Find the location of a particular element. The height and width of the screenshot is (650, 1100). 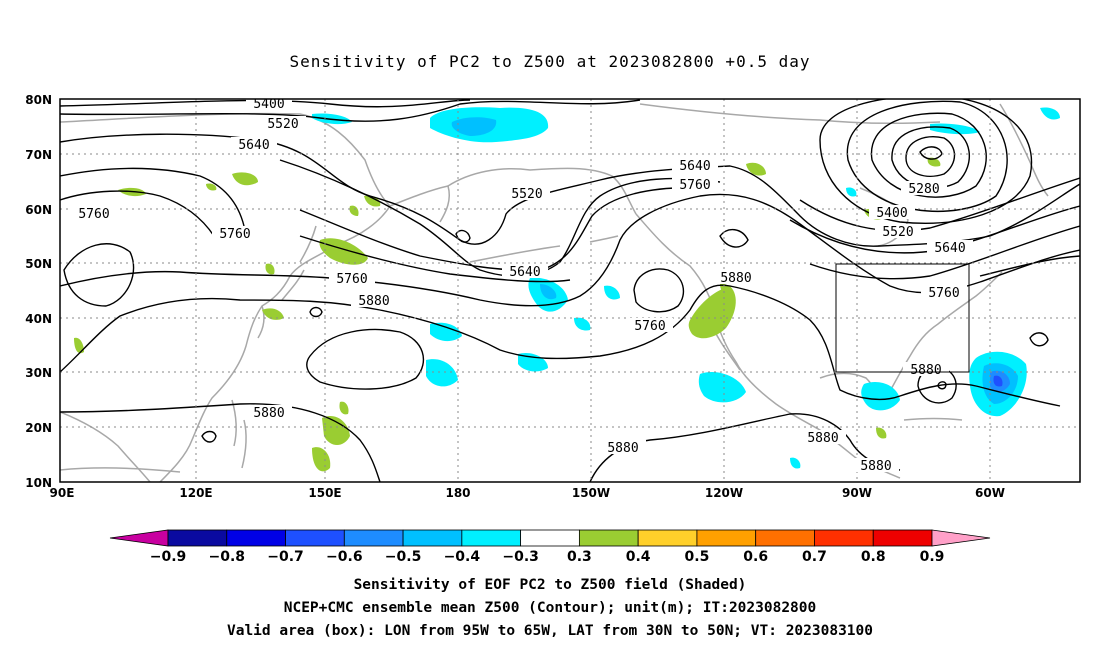

colorbar-arrow-low is located at coordinates (139, 538).